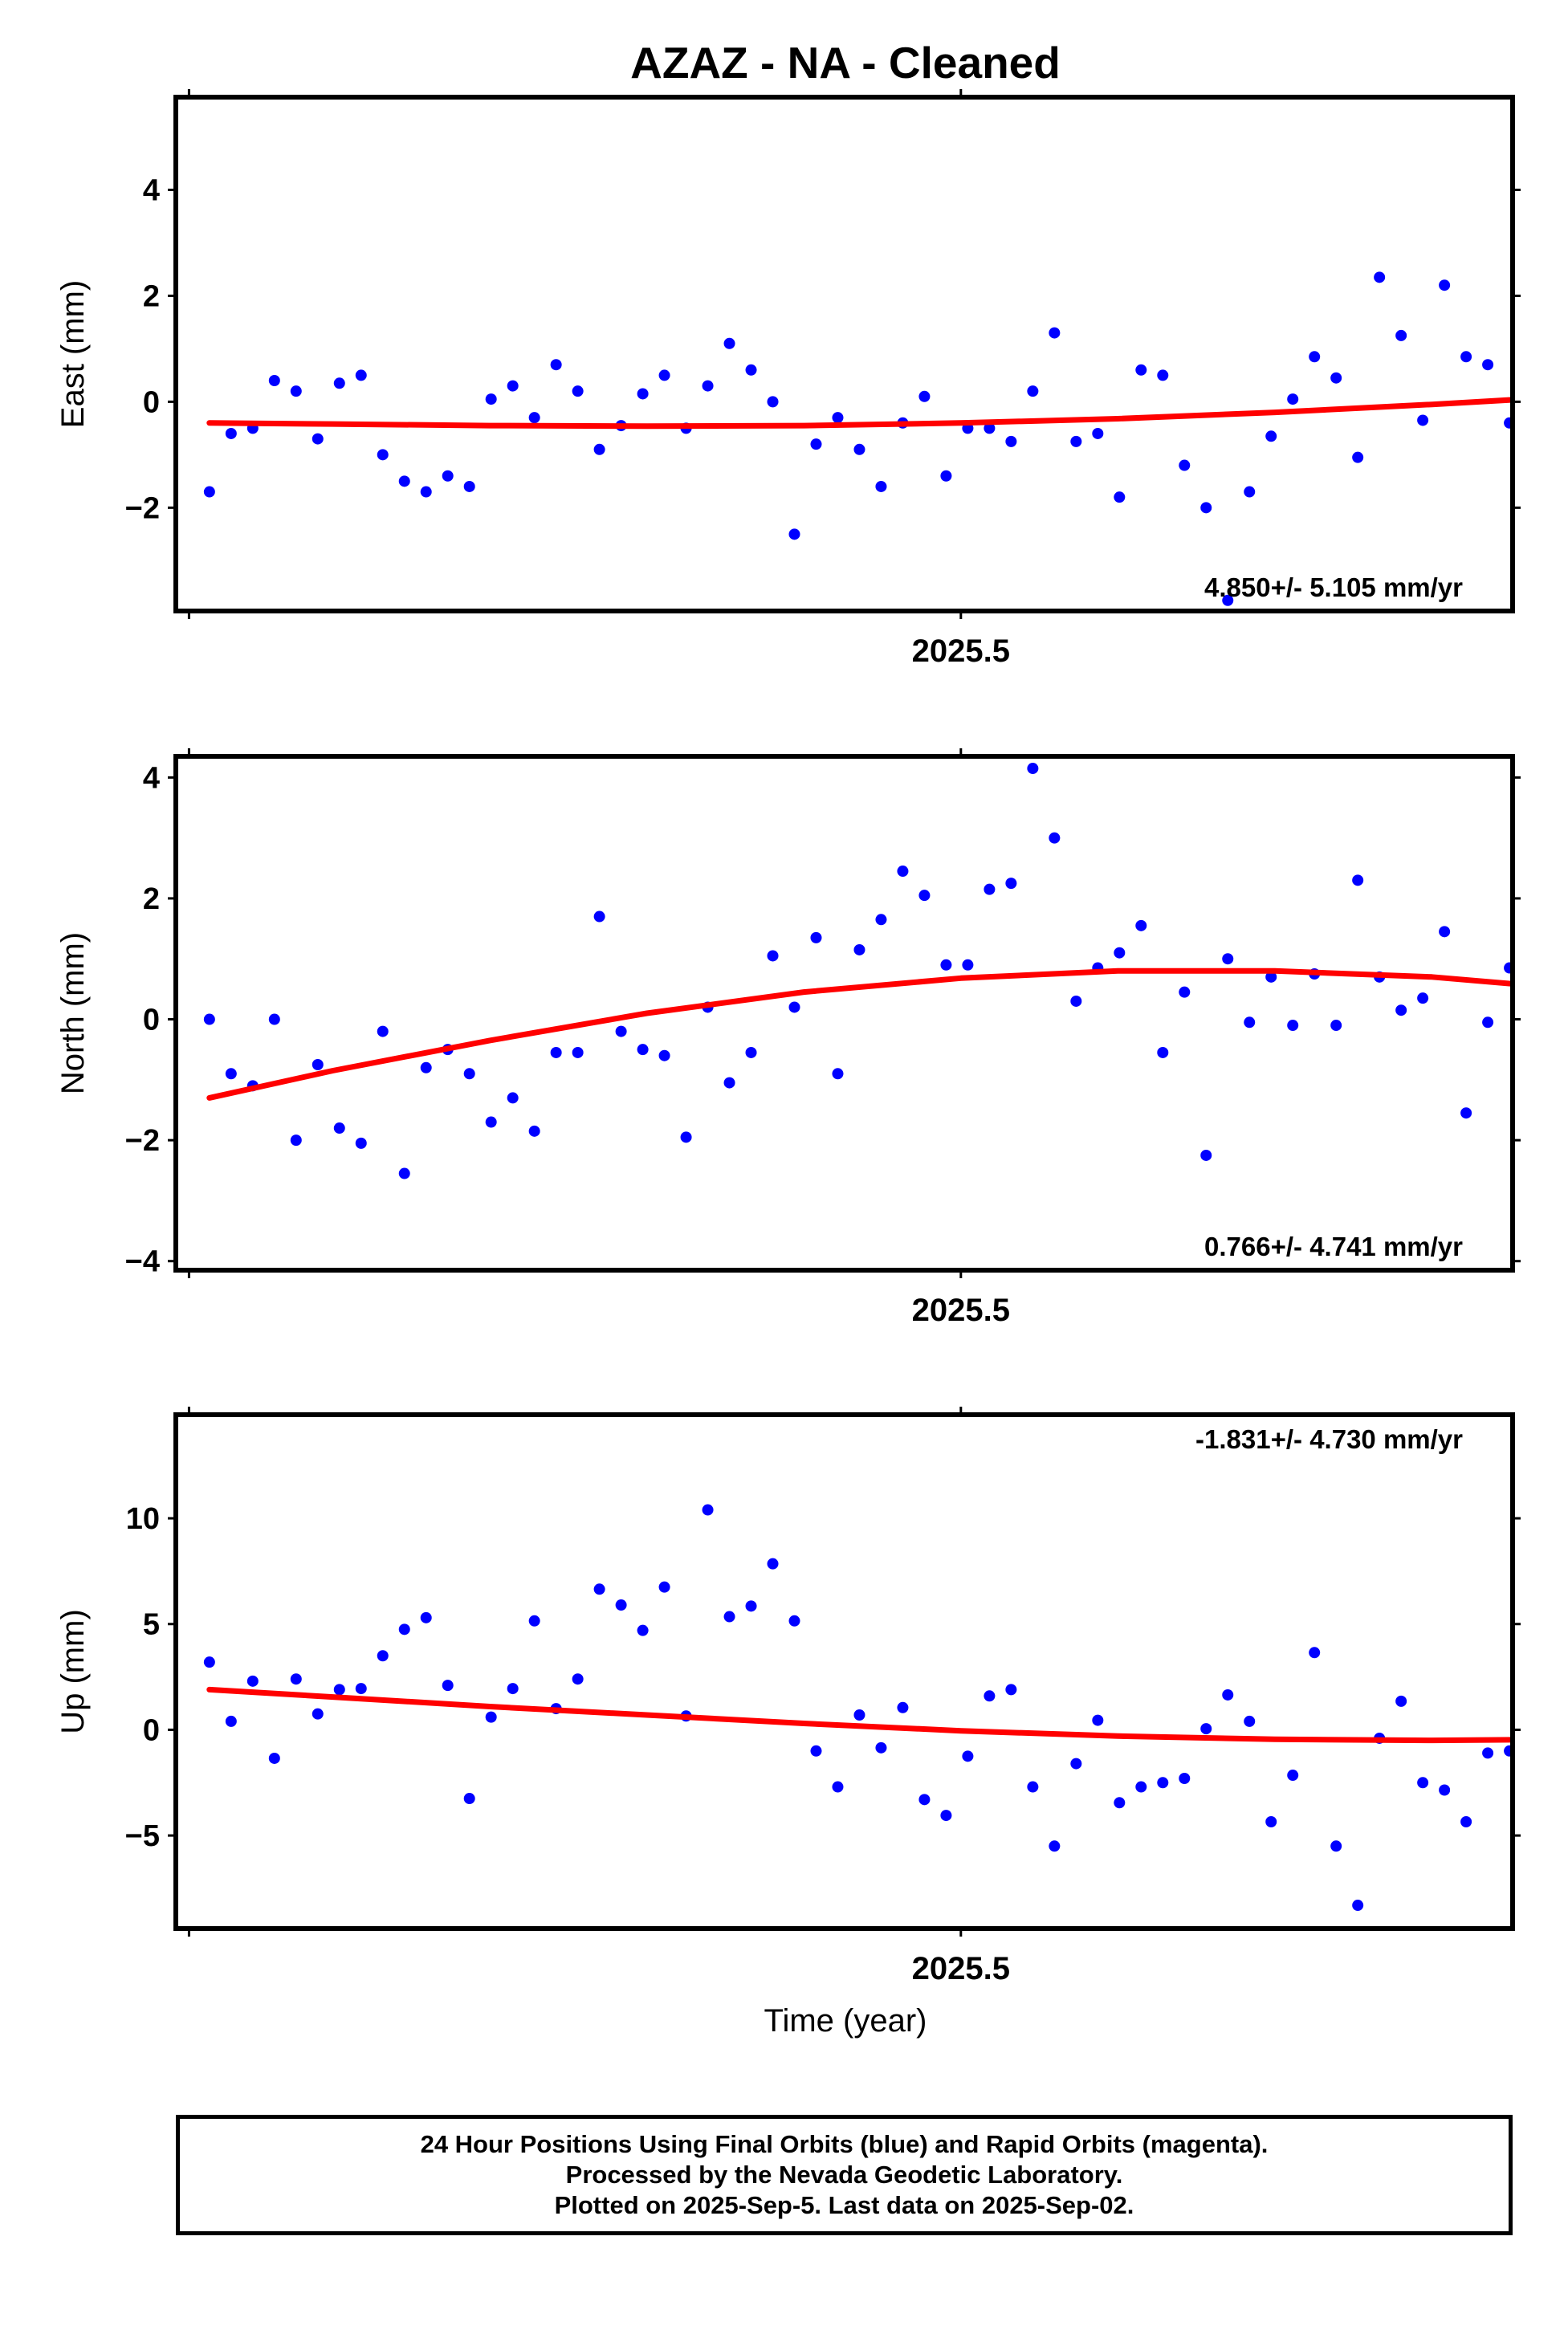 This screenshot has width=1568, height=2330. Describe the element at coordinates (73, 1671) in the screenshot. I see `y-axis-label: Up (mm)` at that location.